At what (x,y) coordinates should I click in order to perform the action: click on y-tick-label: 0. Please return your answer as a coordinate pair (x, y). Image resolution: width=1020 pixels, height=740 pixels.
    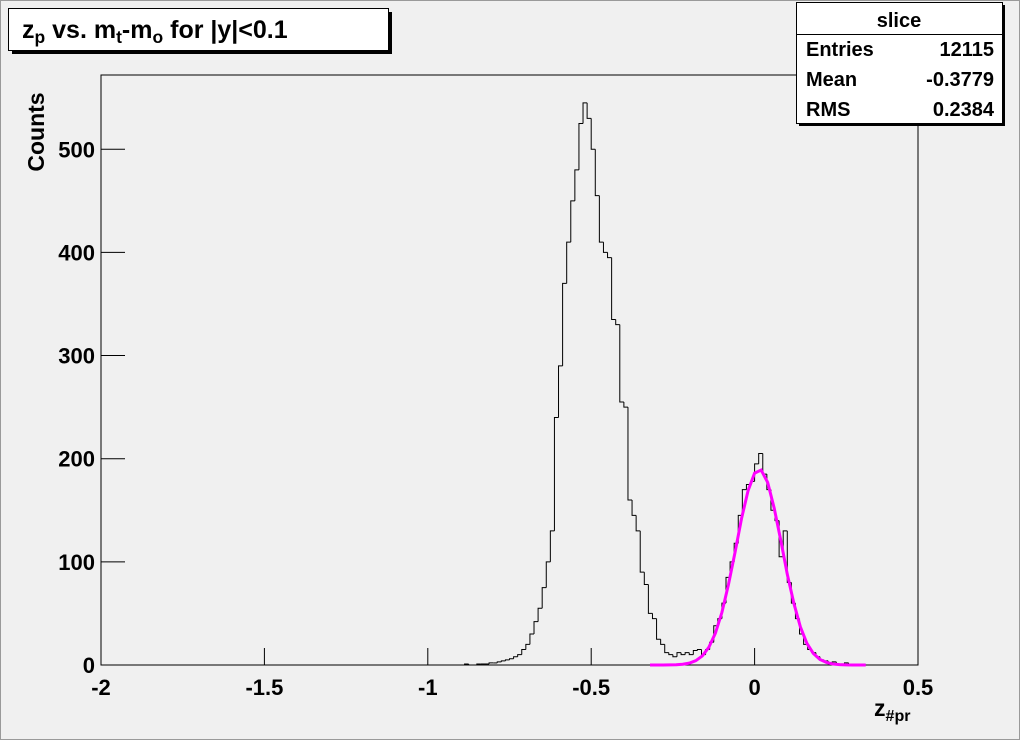
    Looking at the image, I should click on (89, 665).